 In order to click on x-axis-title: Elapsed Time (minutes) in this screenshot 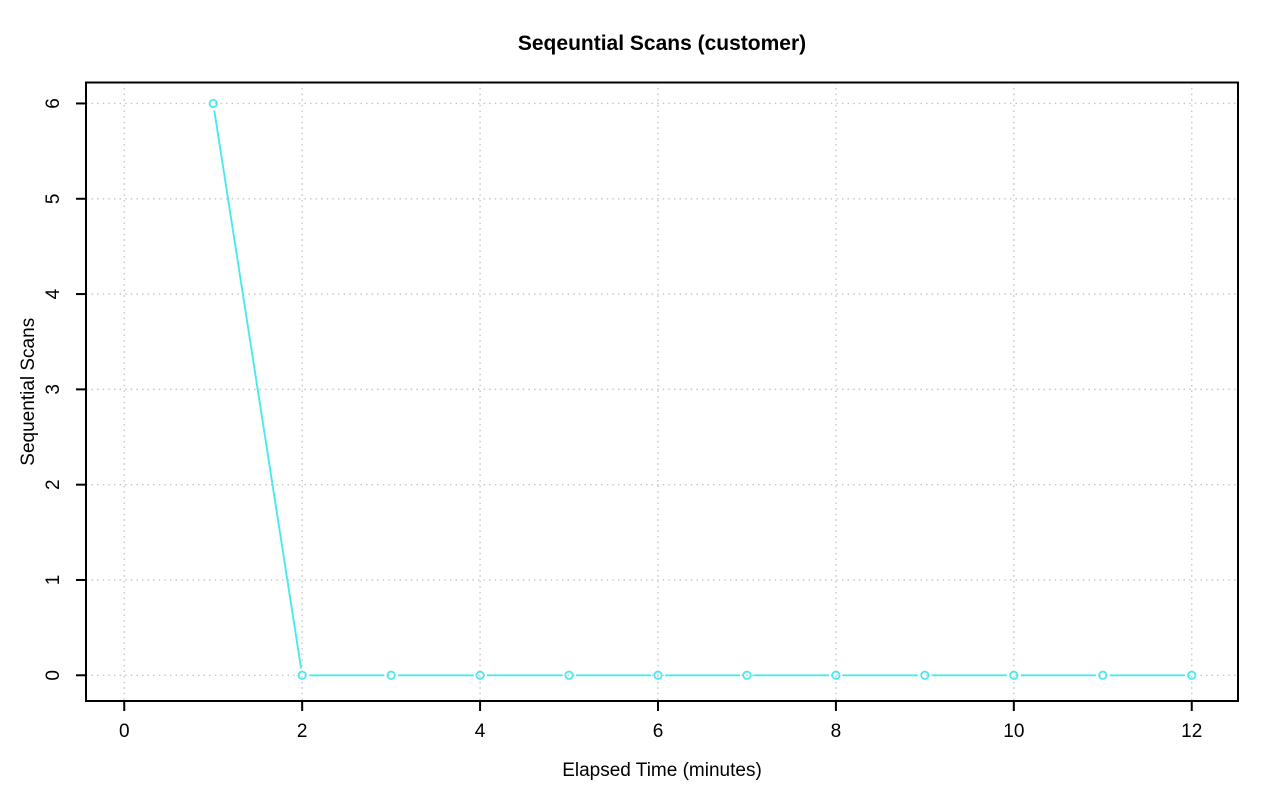, I will do `click(662, 770)`.